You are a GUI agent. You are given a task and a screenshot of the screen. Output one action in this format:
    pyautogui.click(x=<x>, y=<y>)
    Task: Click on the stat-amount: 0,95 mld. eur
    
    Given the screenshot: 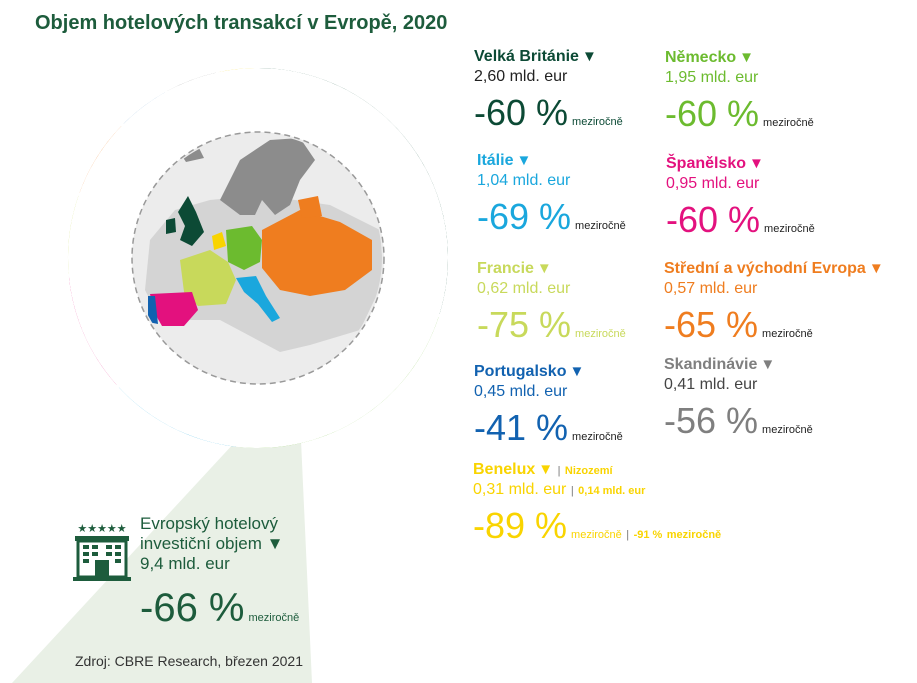 What is the action you would take?
    pyautogui.click(x=713, y=183)
    